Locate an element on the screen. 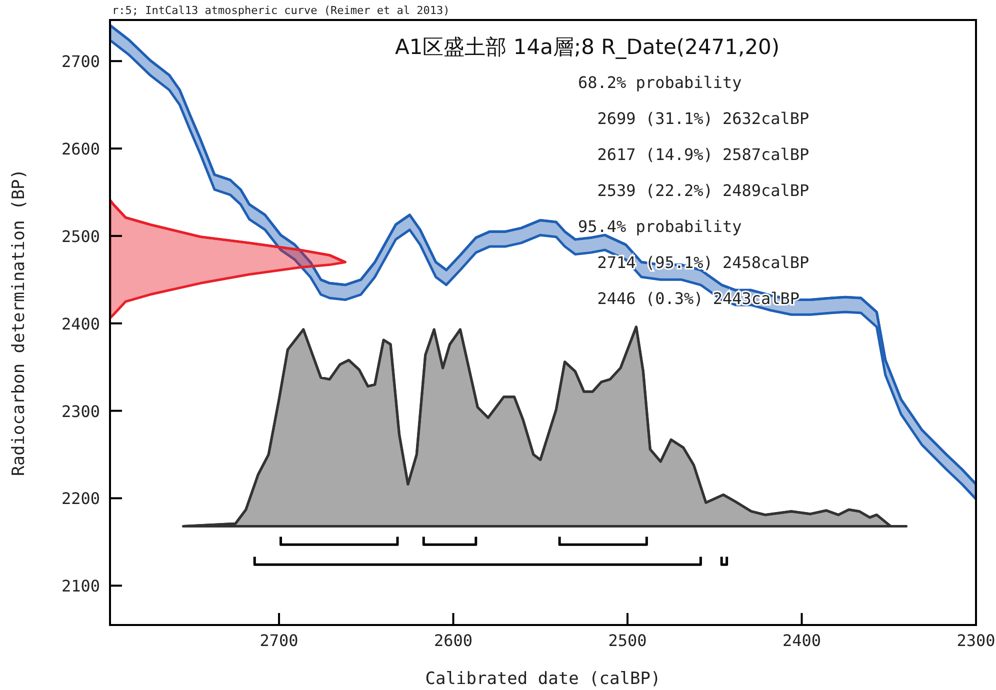 This screenshot has width=996, height=690. x-axis-title: Calibrated date (calBP) is located at coordinates (543, 679).